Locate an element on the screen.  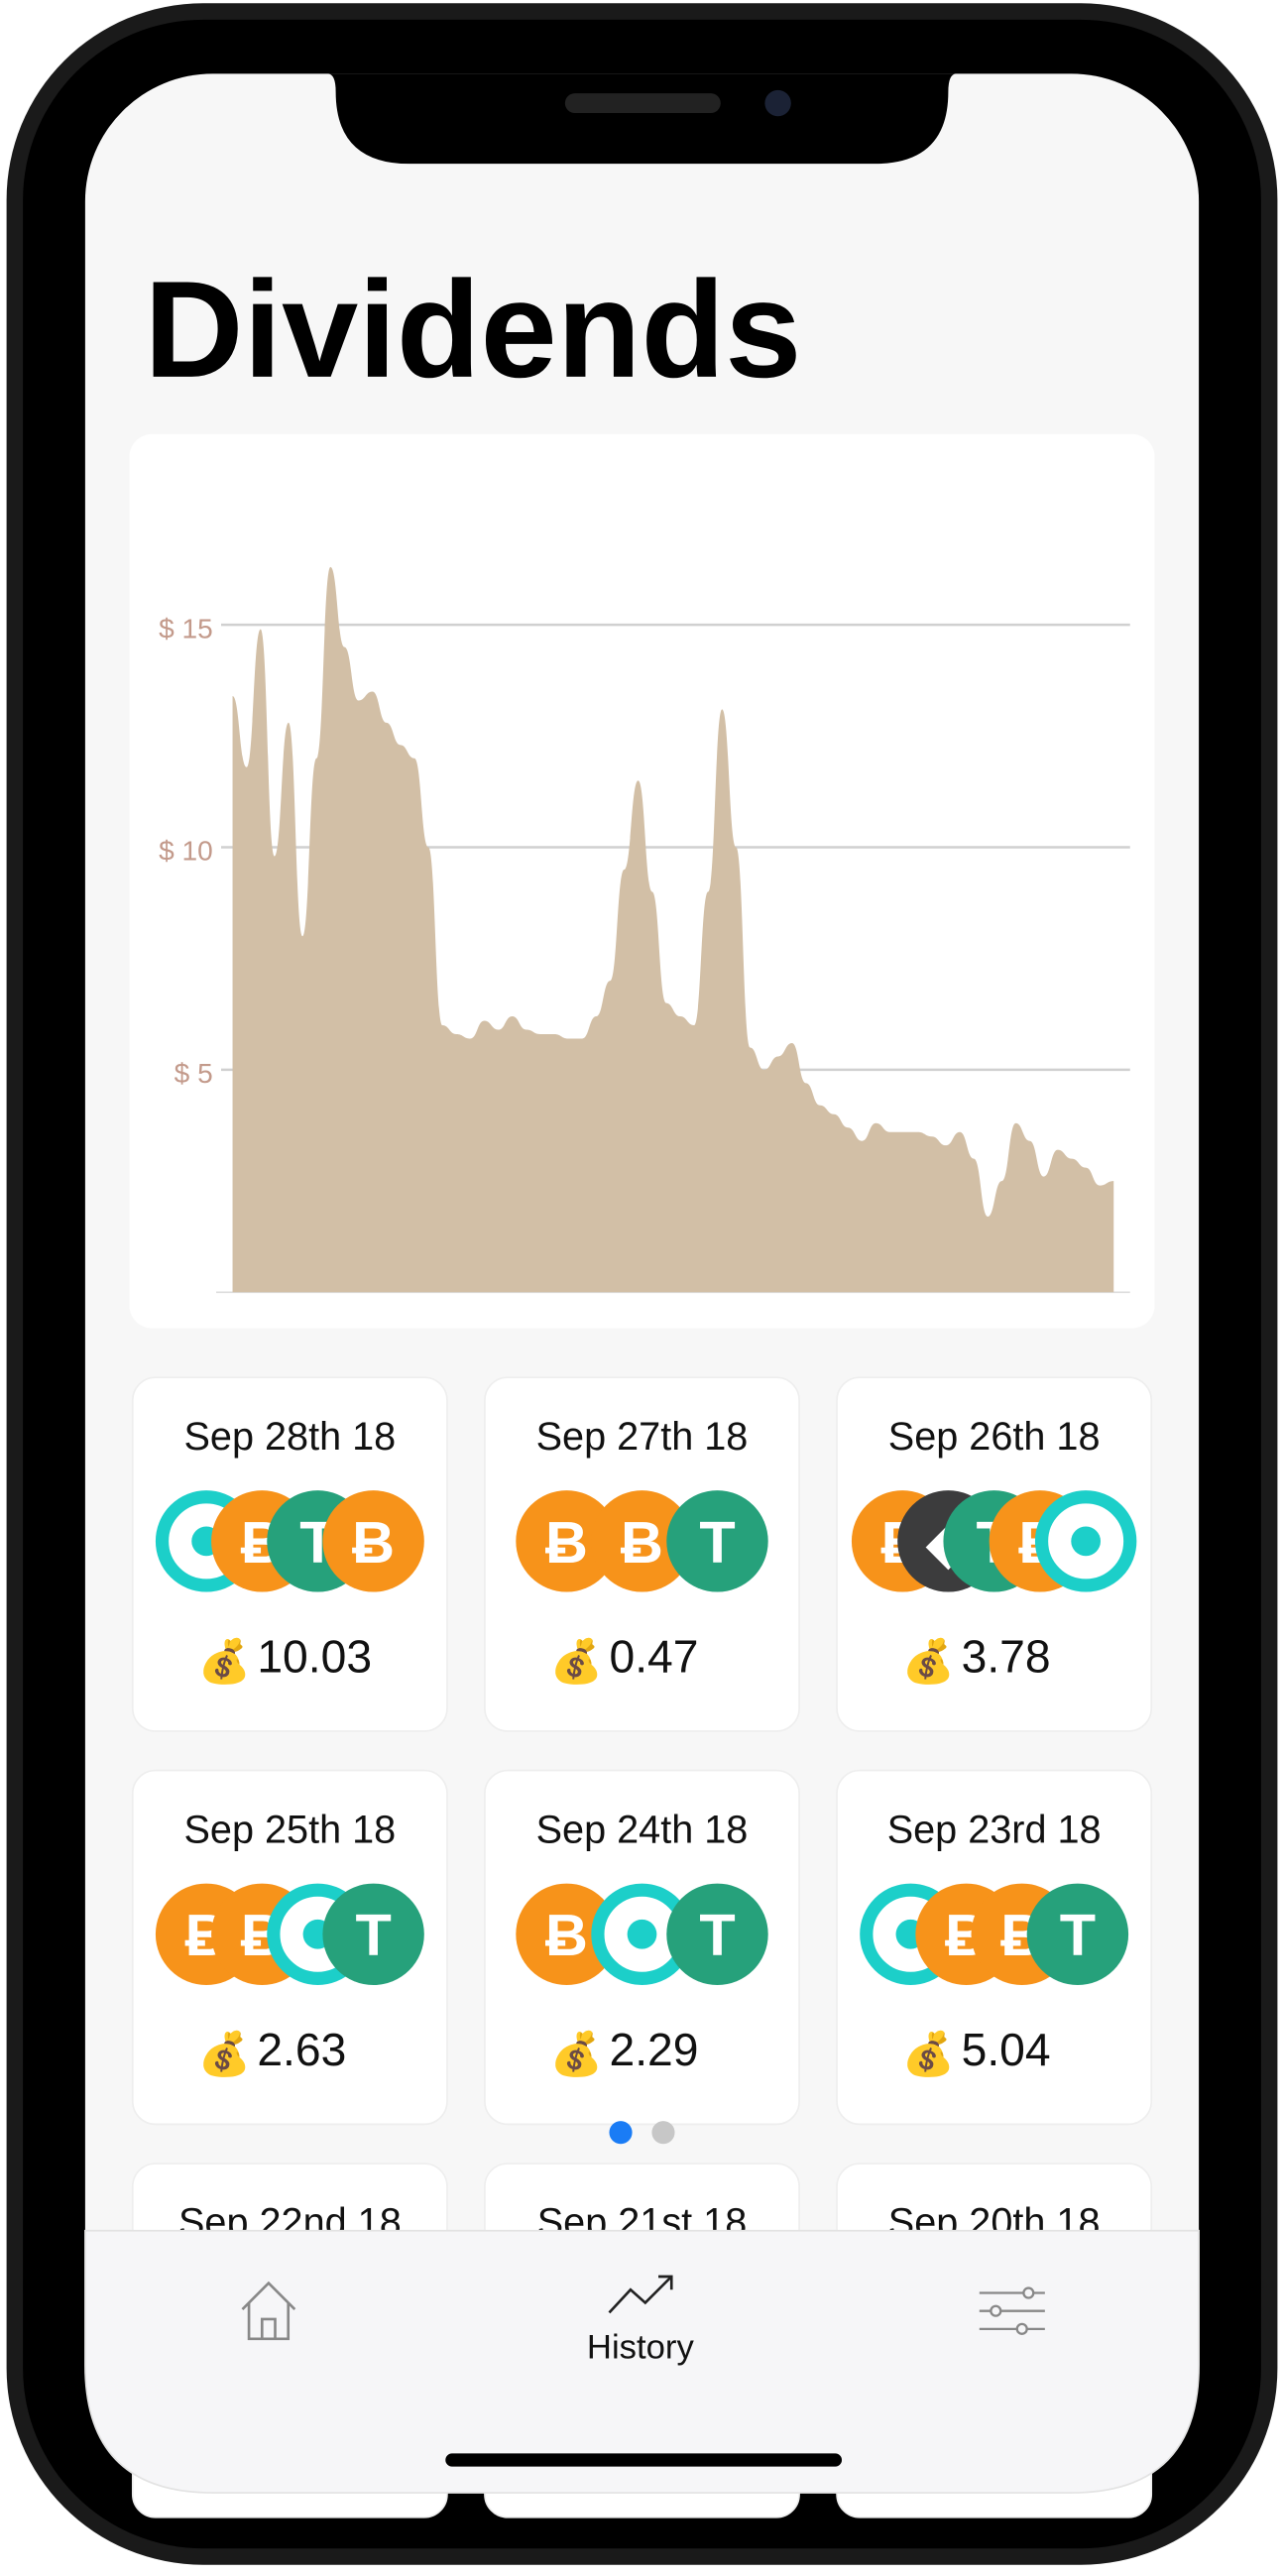
card-date: Sep 26th 18 is located at coordinates (994, 1437).